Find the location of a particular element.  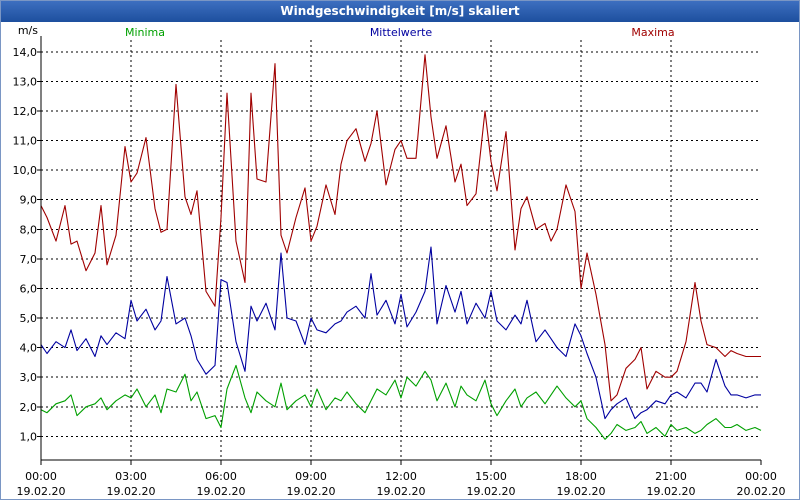

x-tick-time: 12:00 is located at coordinates (401, 476).